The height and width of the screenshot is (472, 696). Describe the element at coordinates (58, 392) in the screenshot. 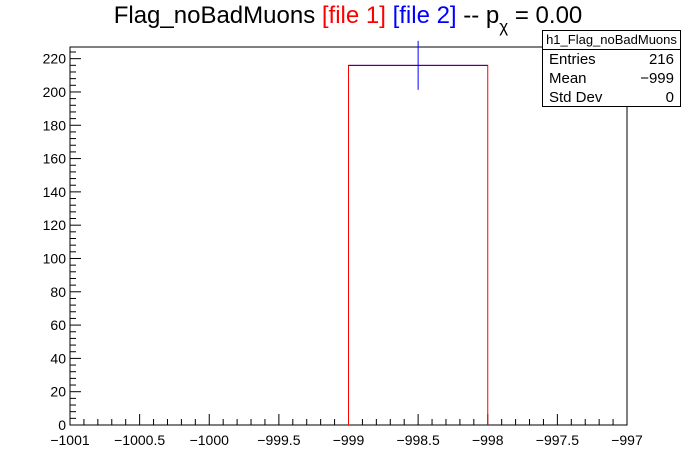

I see `y-tick-label: 20` at that location.